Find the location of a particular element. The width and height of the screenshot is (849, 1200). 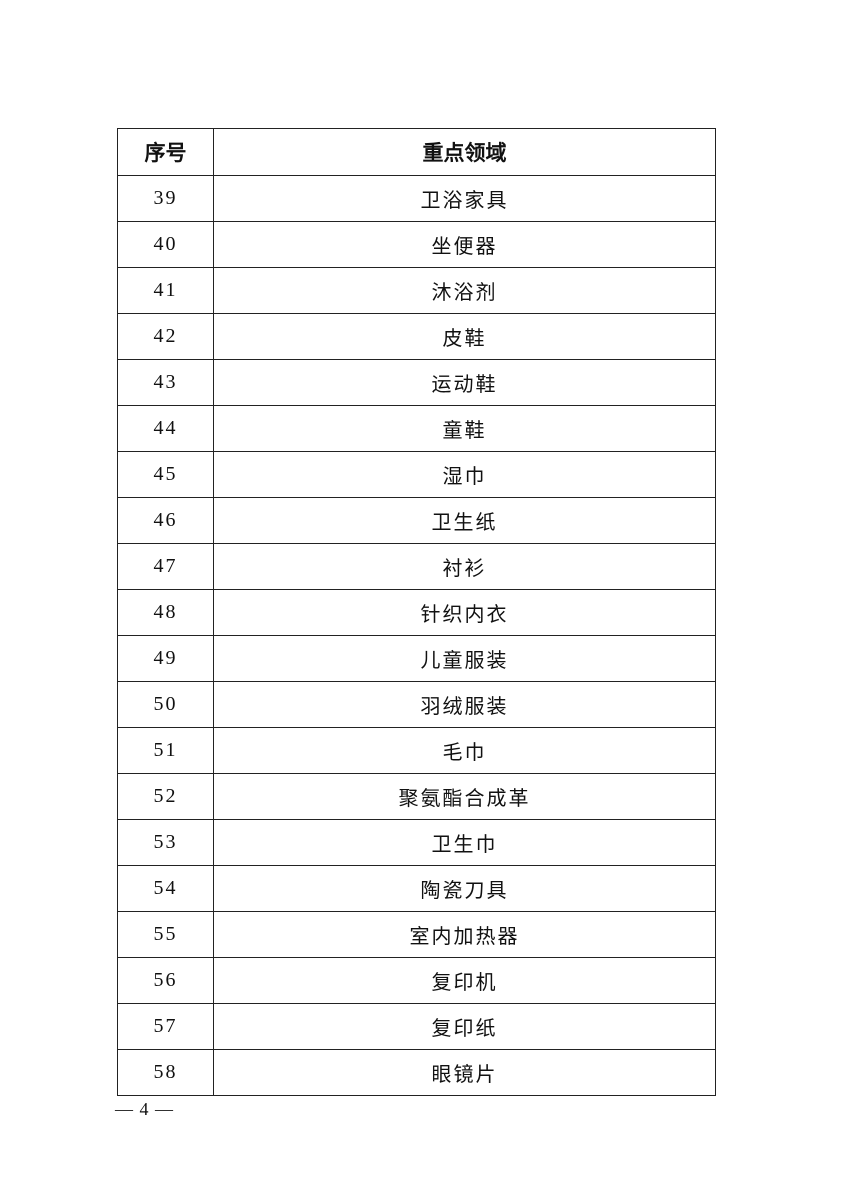

row-index: 46 is located at coordinates (165, 520).